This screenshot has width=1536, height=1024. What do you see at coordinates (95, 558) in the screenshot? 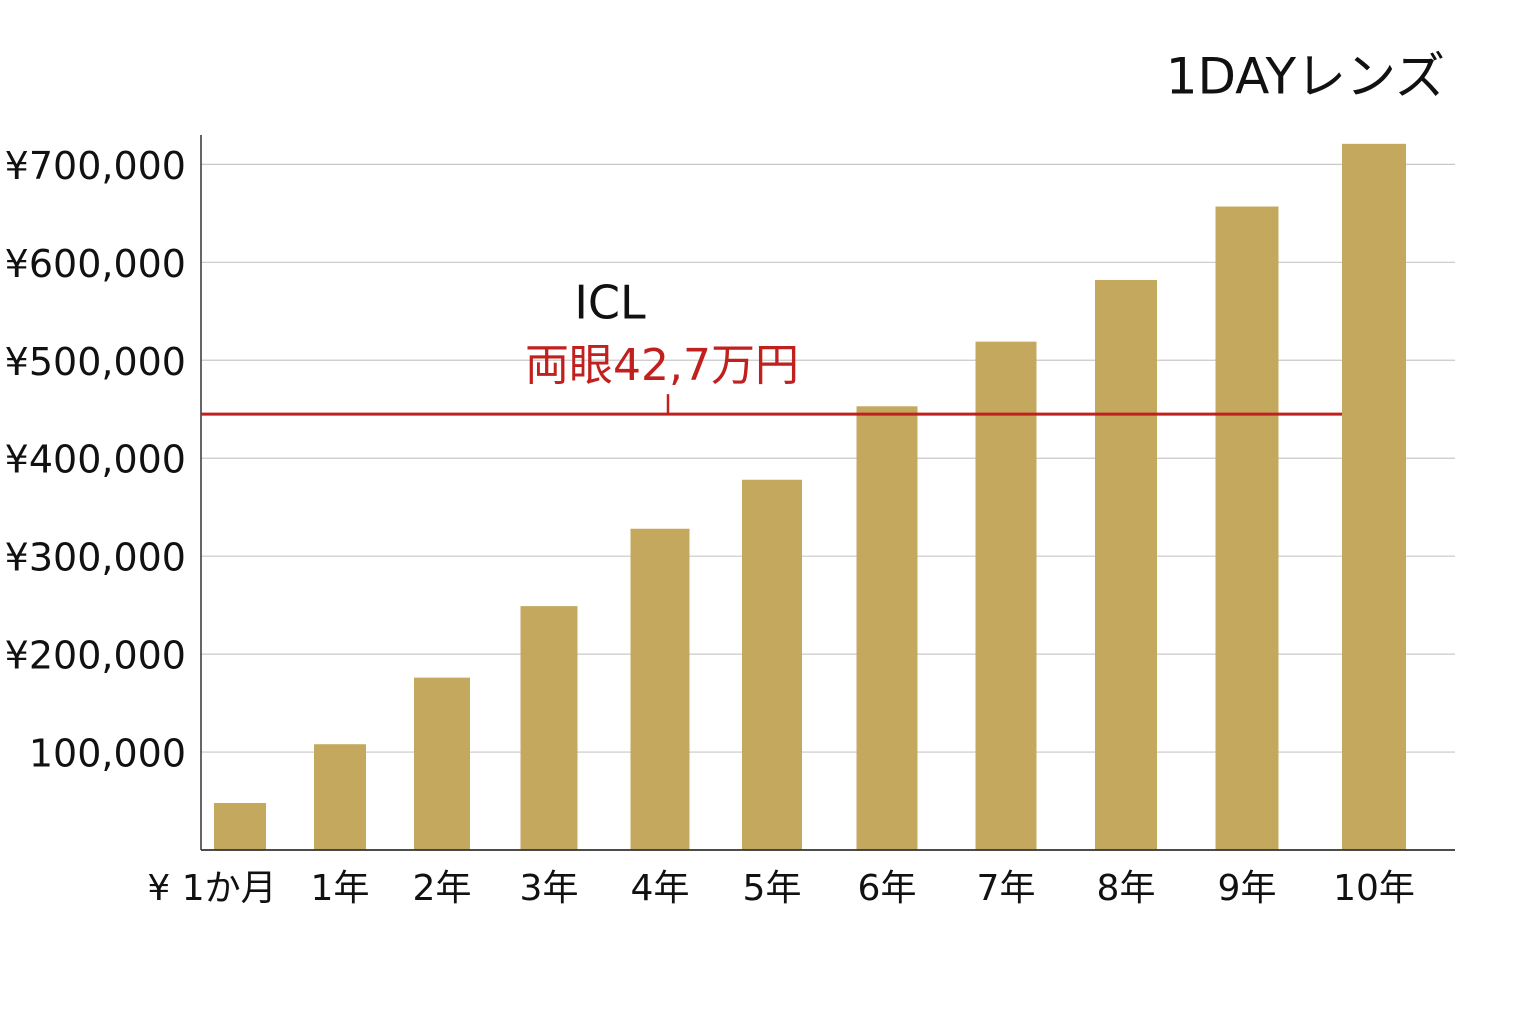
I see `y-tick-label: ¥300,000` at bounding box center [95, 558].